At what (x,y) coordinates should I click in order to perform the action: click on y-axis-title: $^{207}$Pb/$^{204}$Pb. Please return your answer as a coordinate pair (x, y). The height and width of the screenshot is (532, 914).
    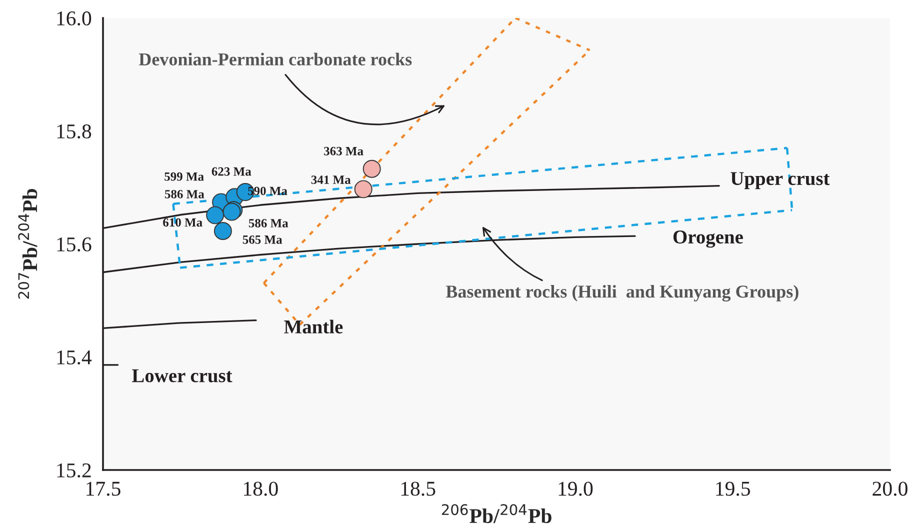
    Looking at the image, I should click on (28, 244).